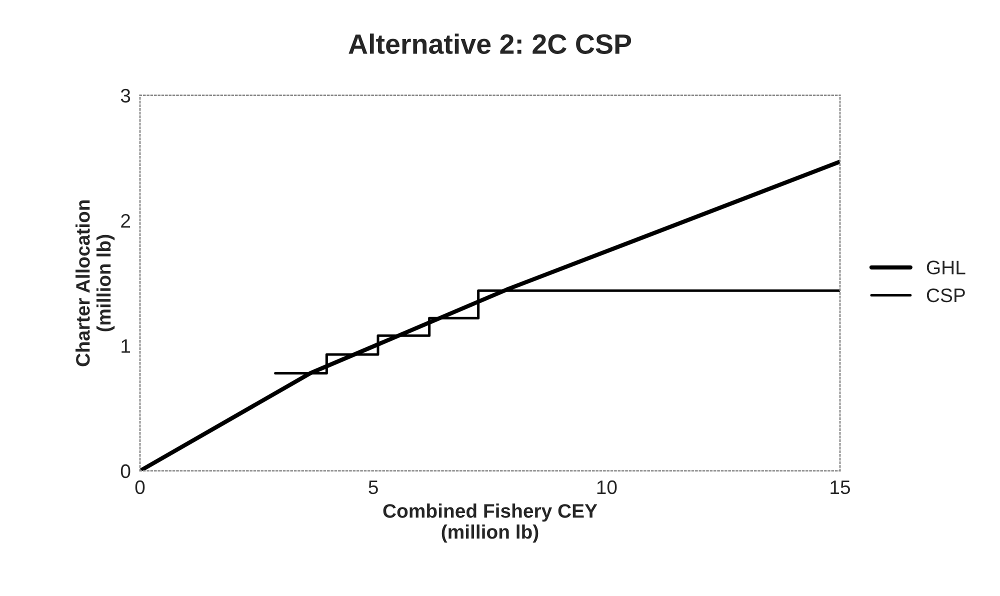 The width and height of the screenshot is (1000, 596). What do you see at coordinates (607, 487) in the screenshot?
I see `x-tick-label: 10` at bounding box center [607, 487].